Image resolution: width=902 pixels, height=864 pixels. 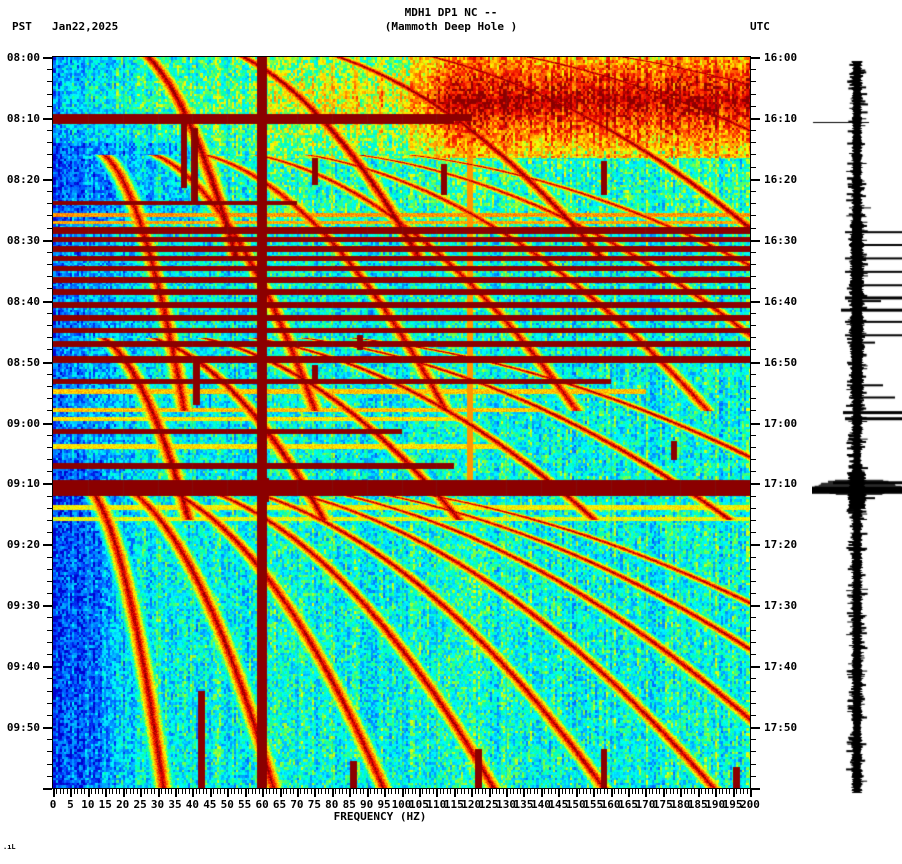 What do you see at coordinates (157, 804) in the screenshot?
I see `x-tick-label: 30` at bounding box center [157, 804].